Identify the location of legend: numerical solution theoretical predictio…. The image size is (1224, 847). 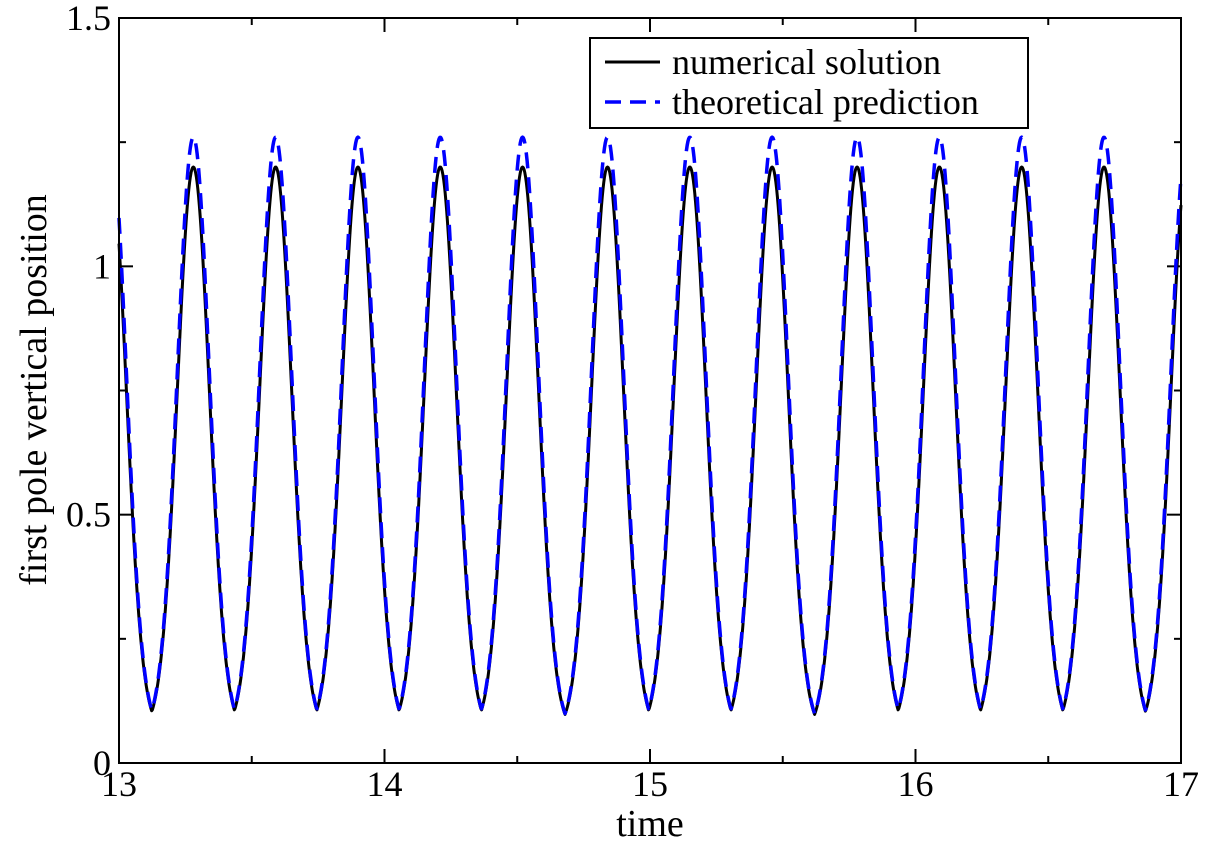
(809, 83).